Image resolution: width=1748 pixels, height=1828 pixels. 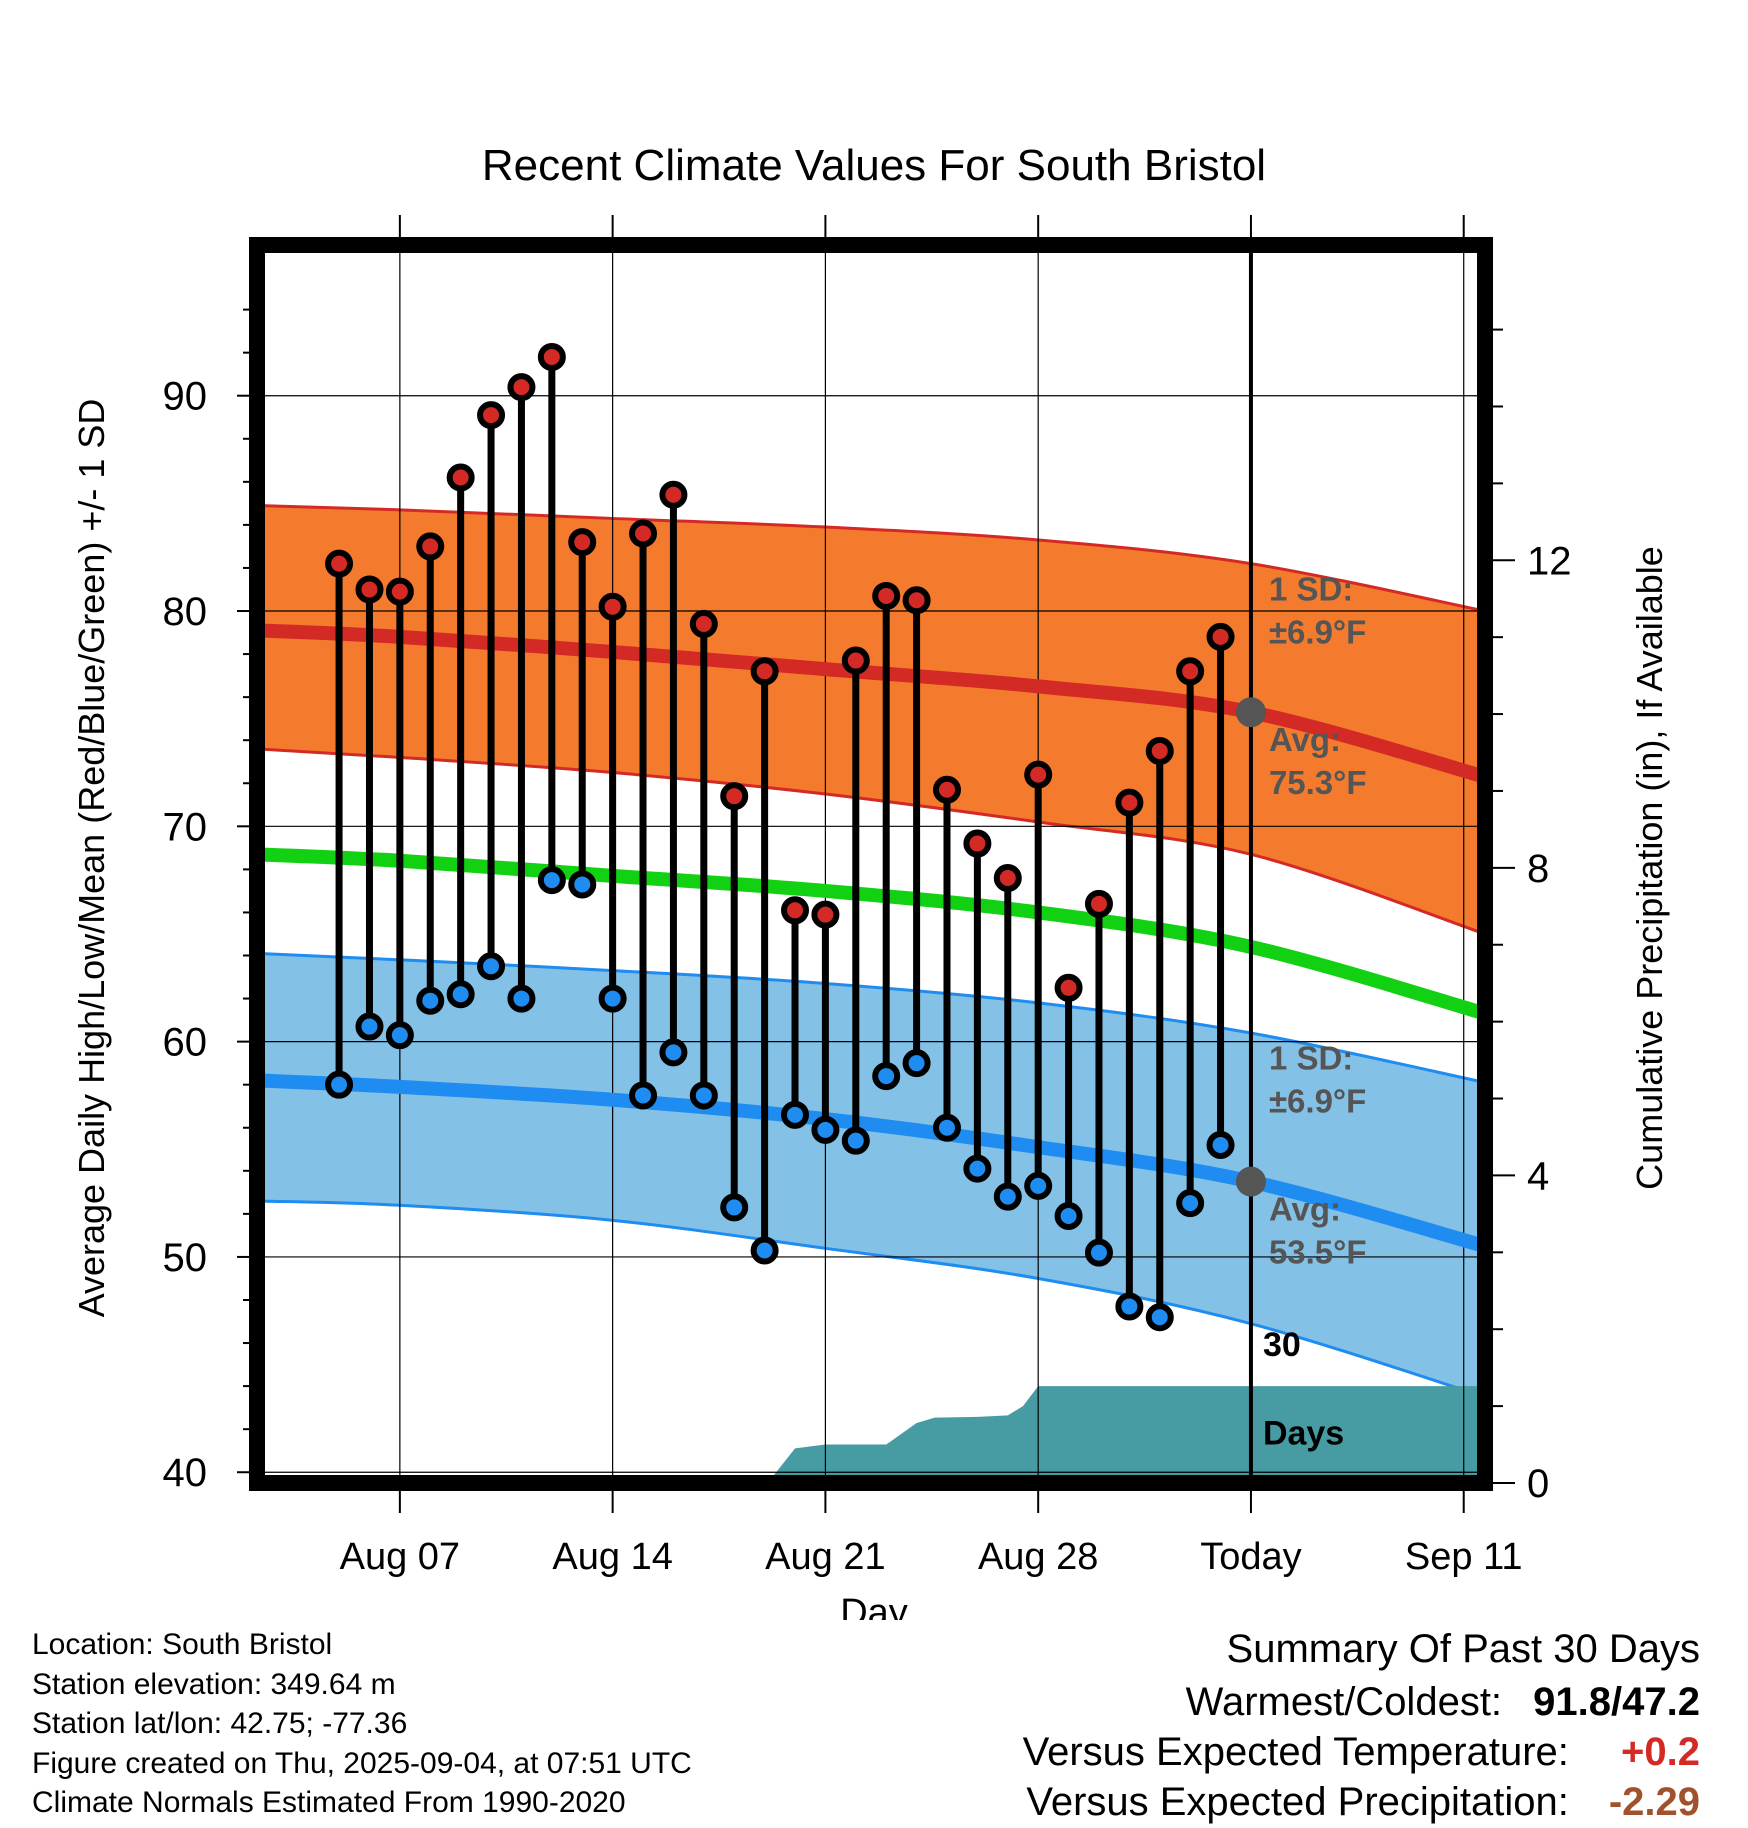 What do you see at coordinates (1282, 1345) in the screenshot?
I see `days-count-label: 30` at bounding box center [1282, 1345].